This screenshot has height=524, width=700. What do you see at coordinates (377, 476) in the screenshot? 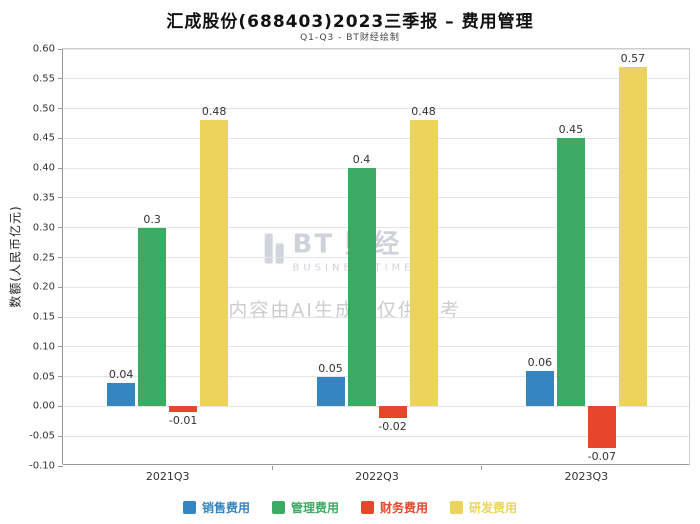
I see `x-tick-label: 2022Q3` at bounding box center [377, 476].